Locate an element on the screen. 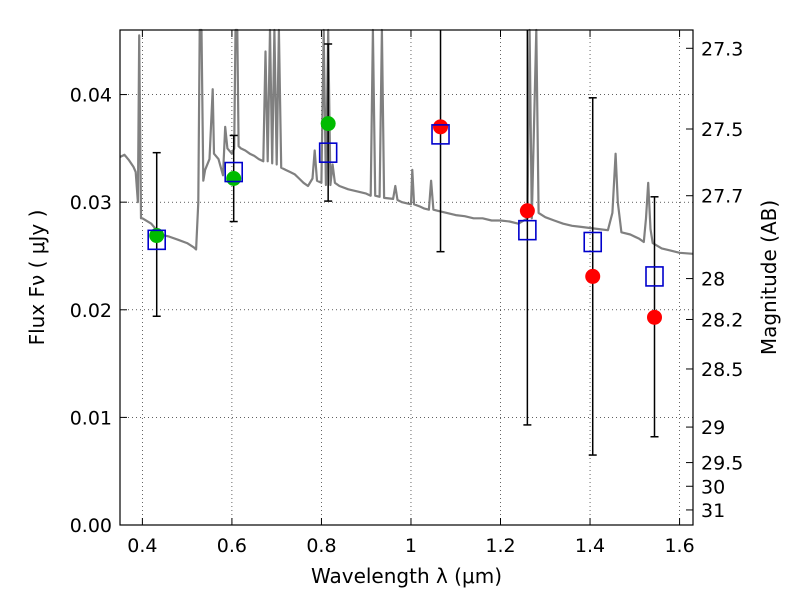  y-tick-label: 0.01 is located at coordinates (91, 418).